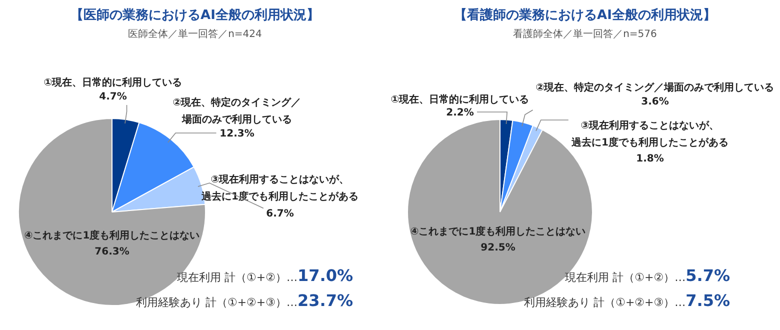 Image resolution: width=780 pixels, height=330 pixels. I want to click on data-label: 76.3%, so click(112, 252).